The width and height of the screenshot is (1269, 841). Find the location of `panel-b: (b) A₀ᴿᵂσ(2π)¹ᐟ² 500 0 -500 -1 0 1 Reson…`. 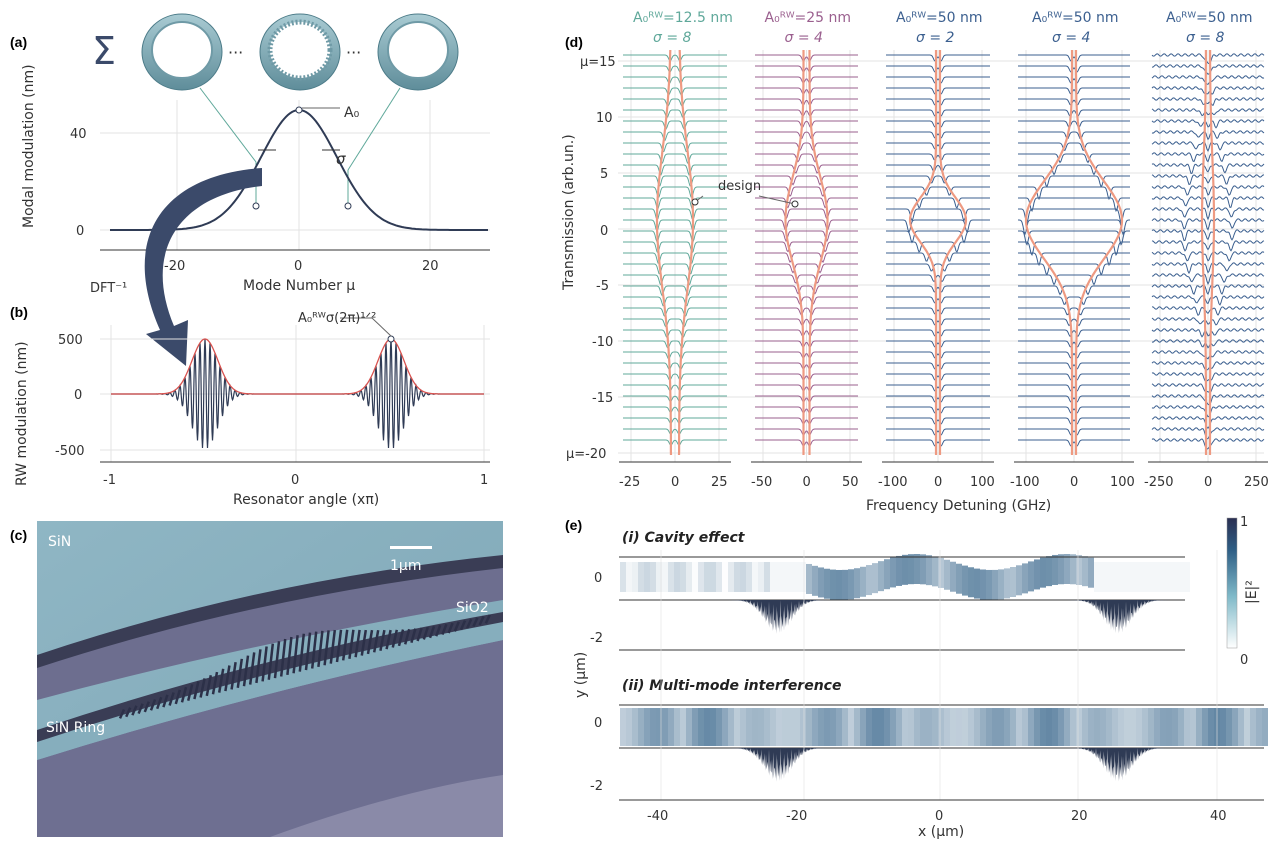

panel-b: (b) A₀ᴿᵂσ(2π)¹ᐟ² 500 0 -500 -1 0 1 Reson… is located at coordinates (250, 406).